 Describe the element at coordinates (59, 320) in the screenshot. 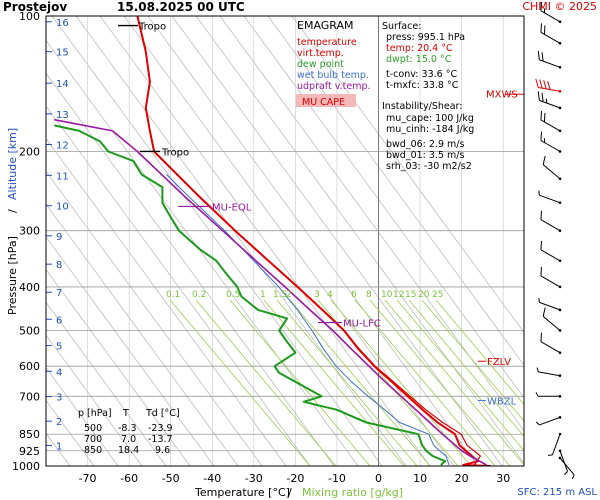

I see `altitude-tick-label: 6` at that location.